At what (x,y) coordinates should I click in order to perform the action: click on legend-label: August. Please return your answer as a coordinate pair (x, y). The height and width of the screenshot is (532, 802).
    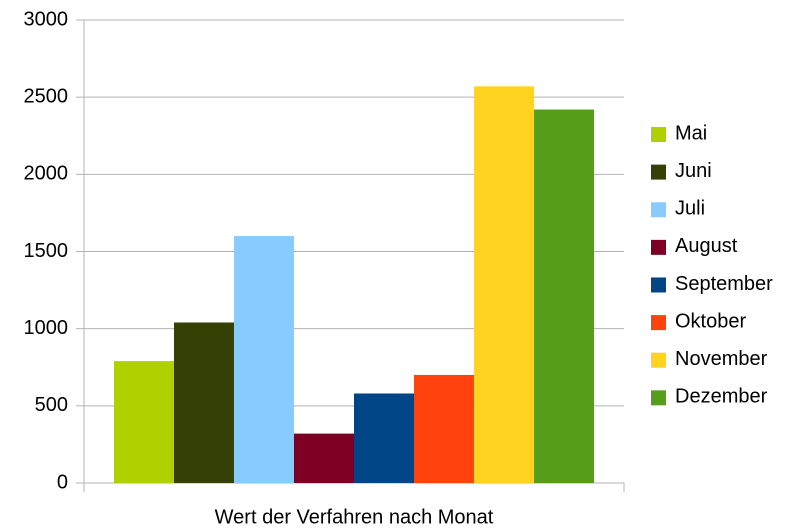
    Looking at the image, I should click on (706, 246).